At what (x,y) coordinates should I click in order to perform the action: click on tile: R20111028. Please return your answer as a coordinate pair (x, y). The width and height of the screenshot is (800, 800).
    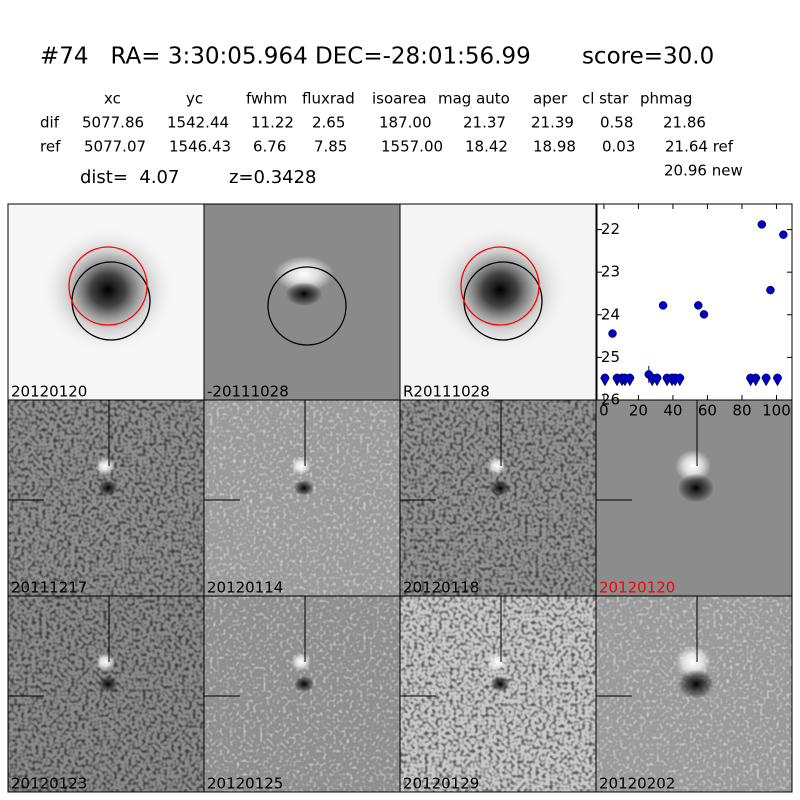
    Looking at the image, I should click on (498, 302).